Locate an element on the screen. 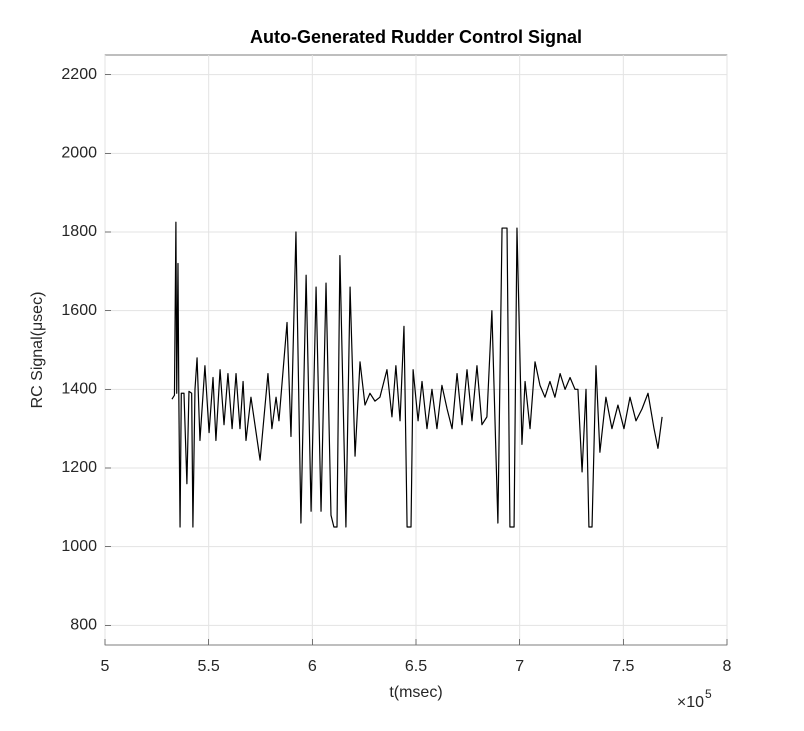  x-tick-label: 5.5 is located at coordinates (209, 666).